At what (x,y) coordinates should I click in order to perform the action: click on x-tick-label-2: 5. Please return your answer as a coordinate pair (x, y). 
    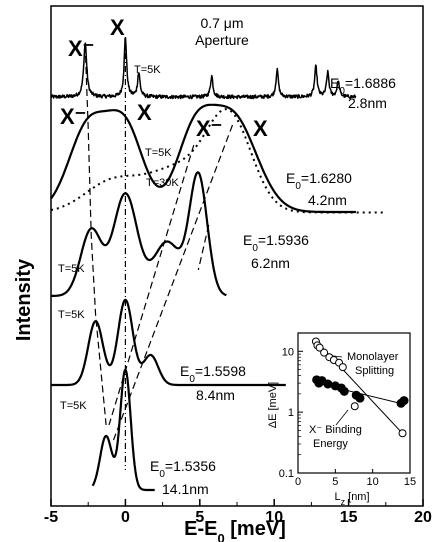
    Looking at the image, I should click on (199, 517).